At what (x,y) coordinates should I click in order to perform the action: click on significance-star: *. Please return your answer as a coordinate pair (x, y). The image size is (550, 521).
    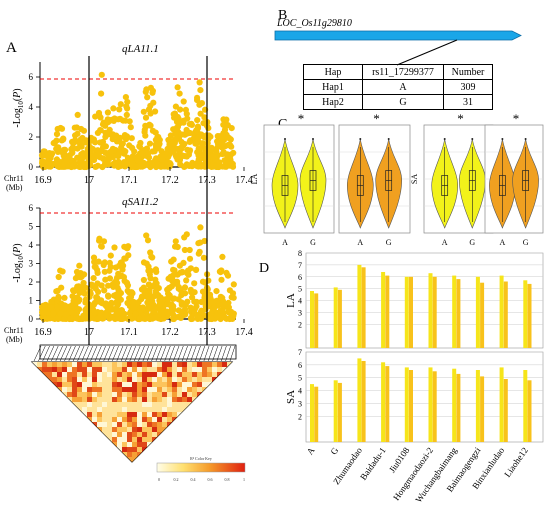
    Looking at the image, I should click on (301, 118).